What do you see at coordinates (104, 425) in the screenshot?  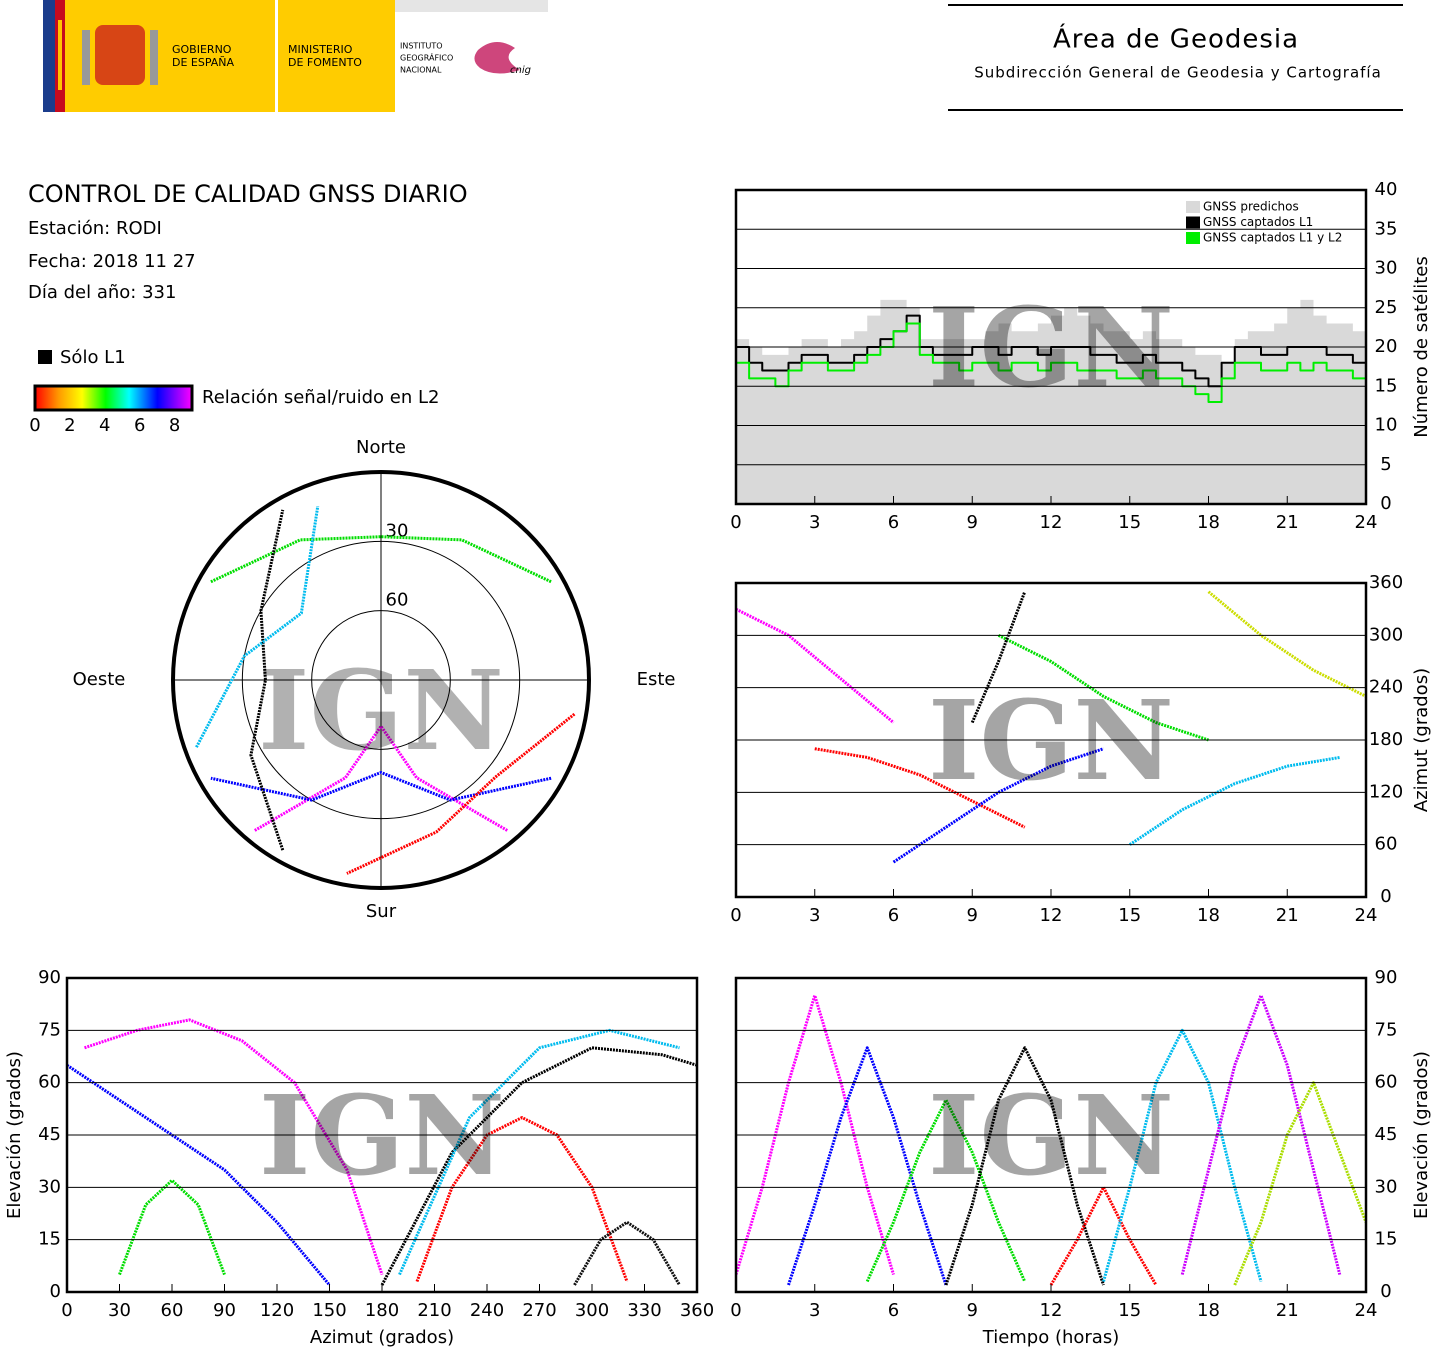 I see `colorbar-tick: 4` at bounding box center [104, 425].